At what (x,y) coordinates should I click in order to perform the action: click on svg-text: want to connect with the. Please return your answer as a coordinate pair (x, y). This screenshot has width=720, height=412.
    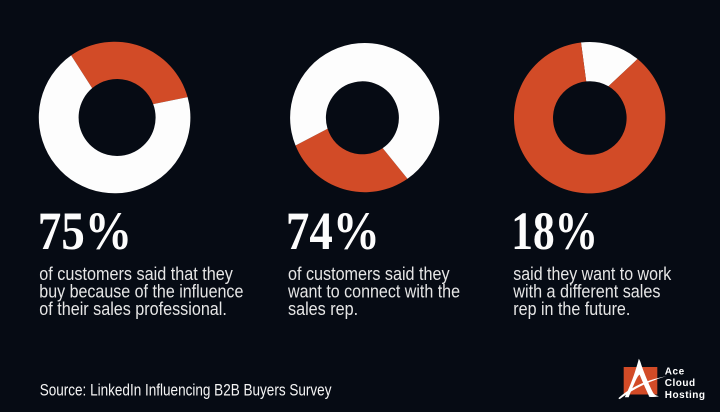
    Looking at the image, I should click on (373, 290).